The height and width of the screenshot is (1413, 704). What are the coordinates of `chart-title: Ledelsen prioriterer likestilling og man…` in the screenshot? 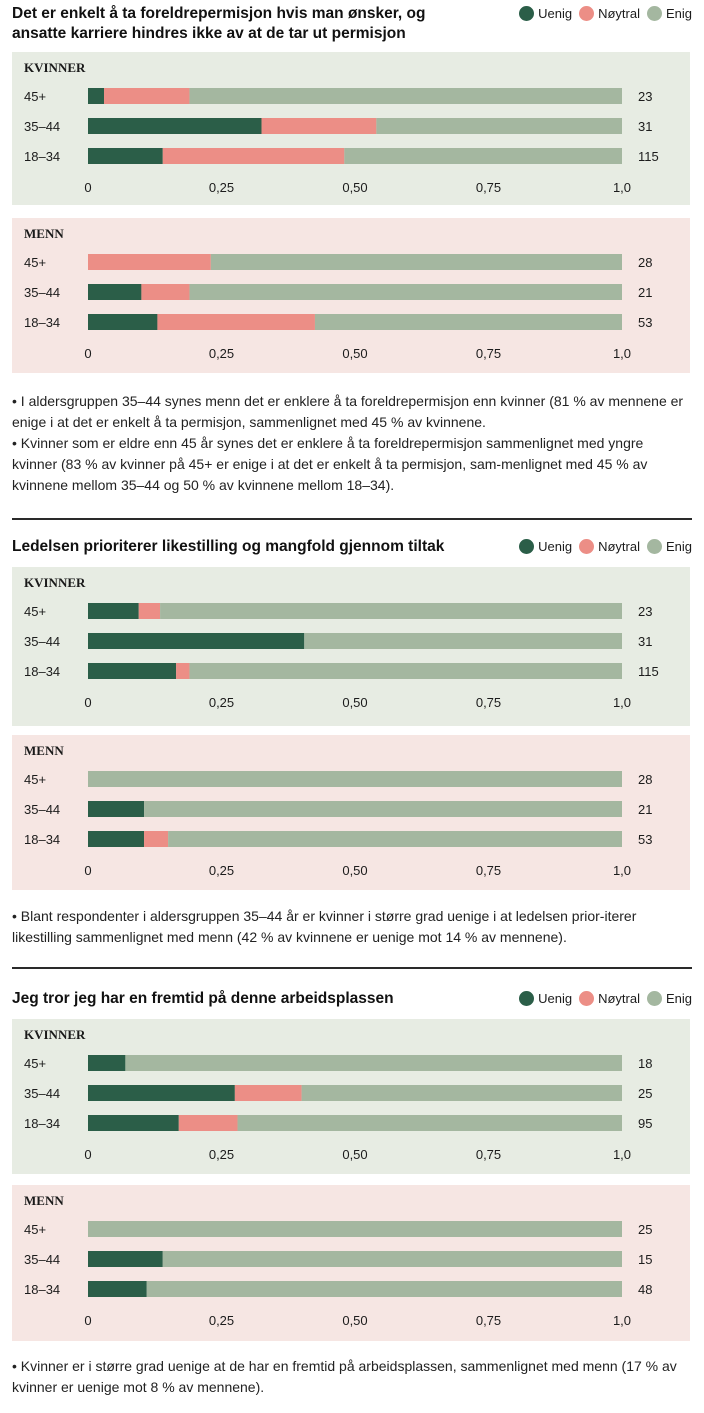 It's located at (228, 546).